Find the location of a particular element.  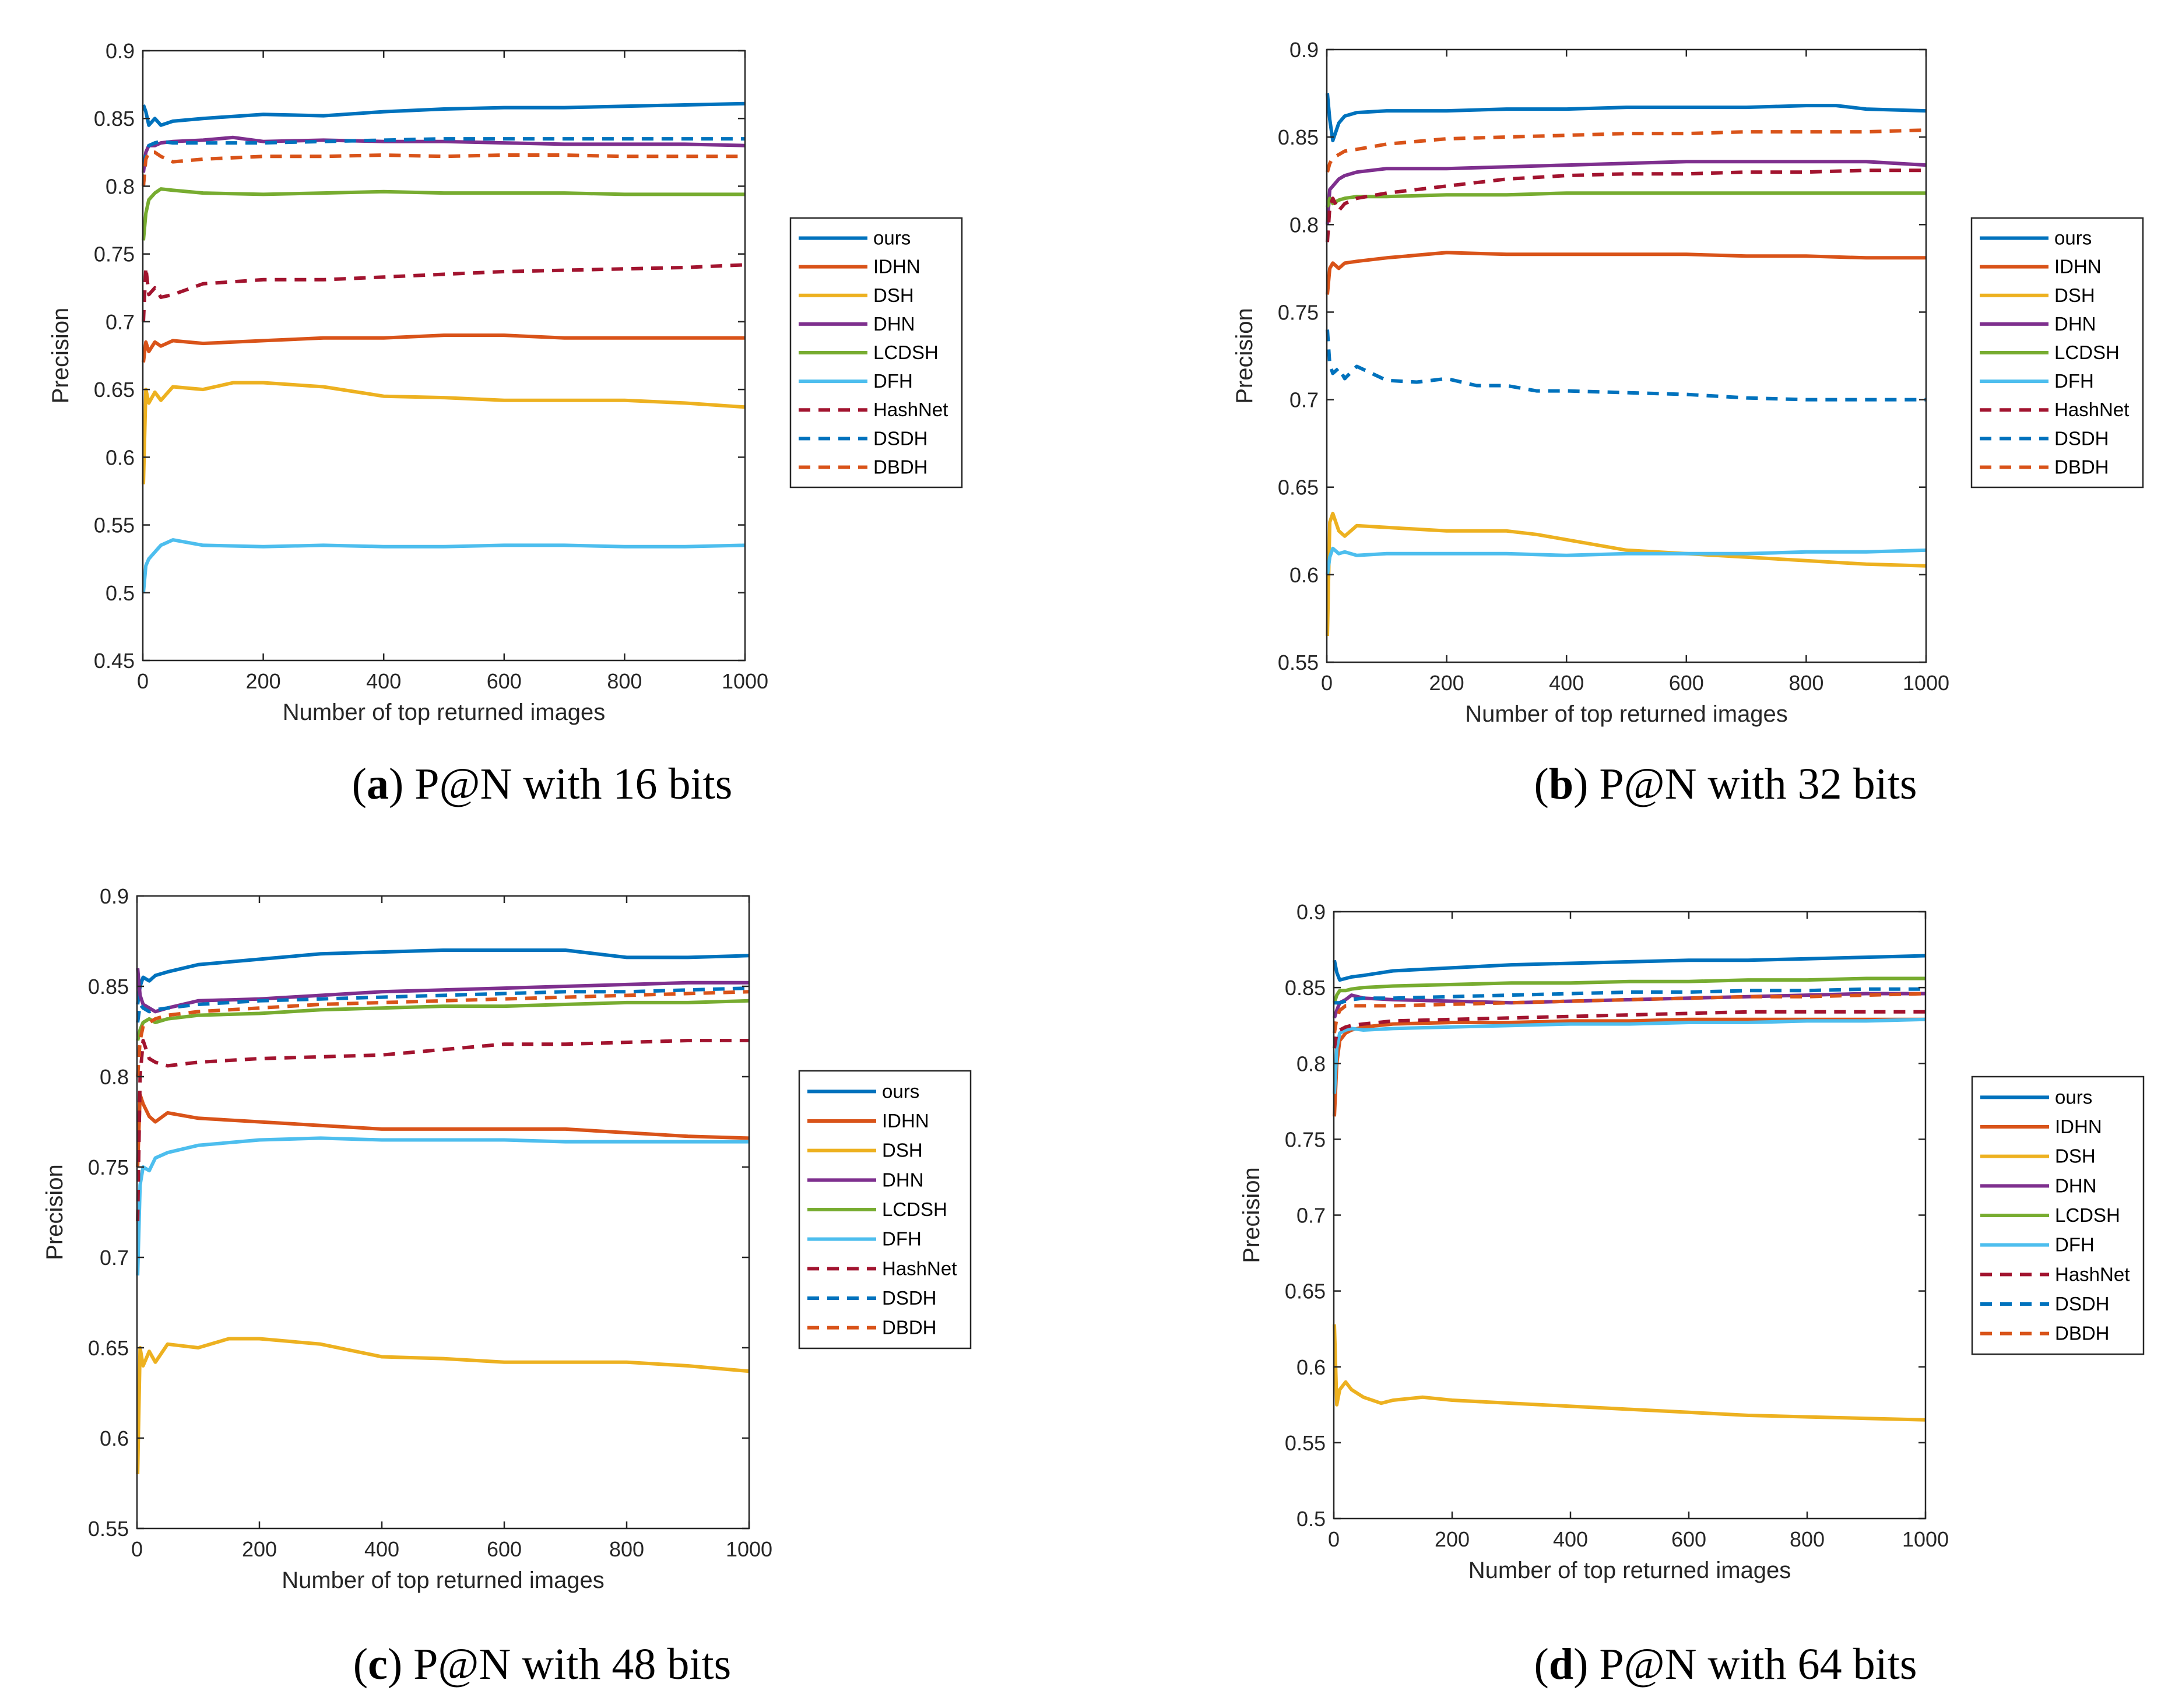

y-tick-label: 0.8 is located at coordinates (120, 186).